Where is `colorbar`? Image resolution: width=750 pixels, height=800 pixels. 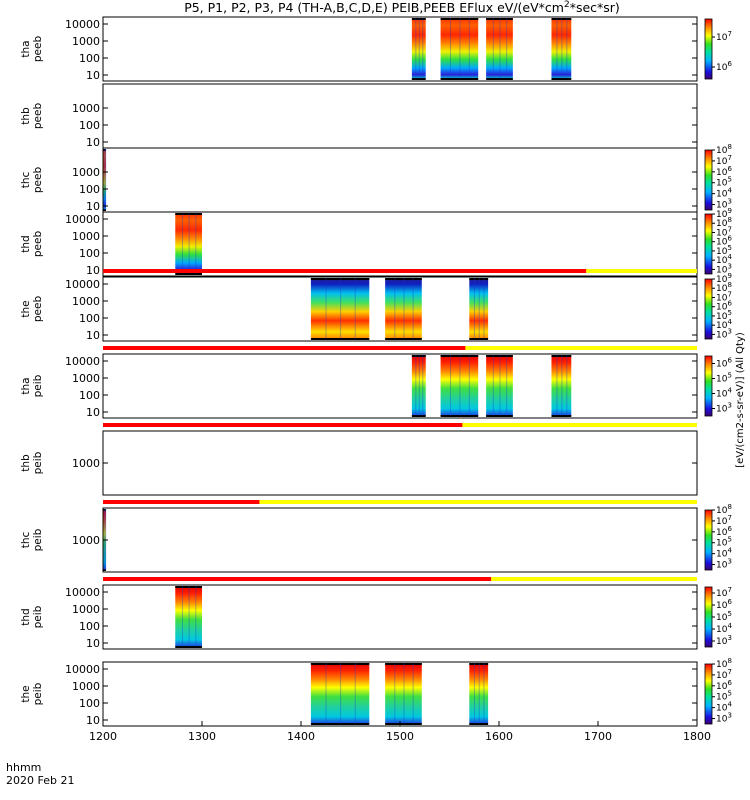 colorbar is located at coordinates (708, 540).